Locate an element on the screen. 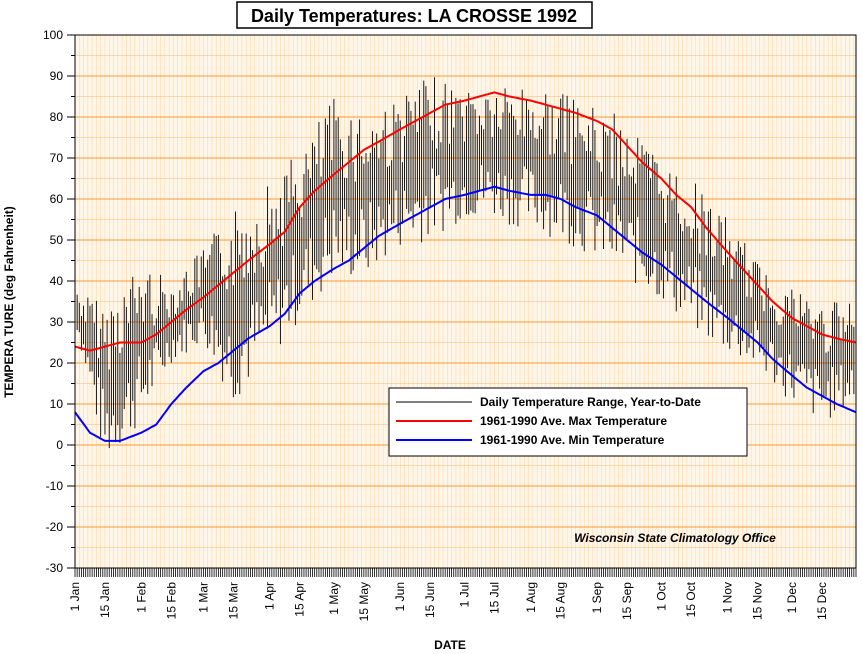 This screenshot has height=654, width=862. y-axis: -30 -20 -10 0 10 20 30 40 50 60 70 80 90 100 is located at coordinates (59, 301).